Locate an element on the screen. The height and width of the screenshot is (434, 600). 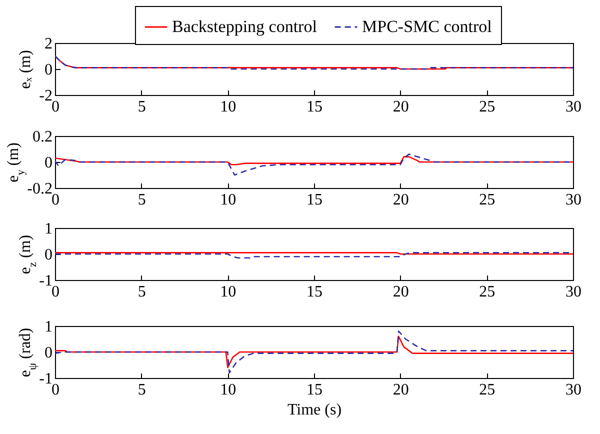
legend-label: MPC-SMC control is located at coordinates (427, 26).